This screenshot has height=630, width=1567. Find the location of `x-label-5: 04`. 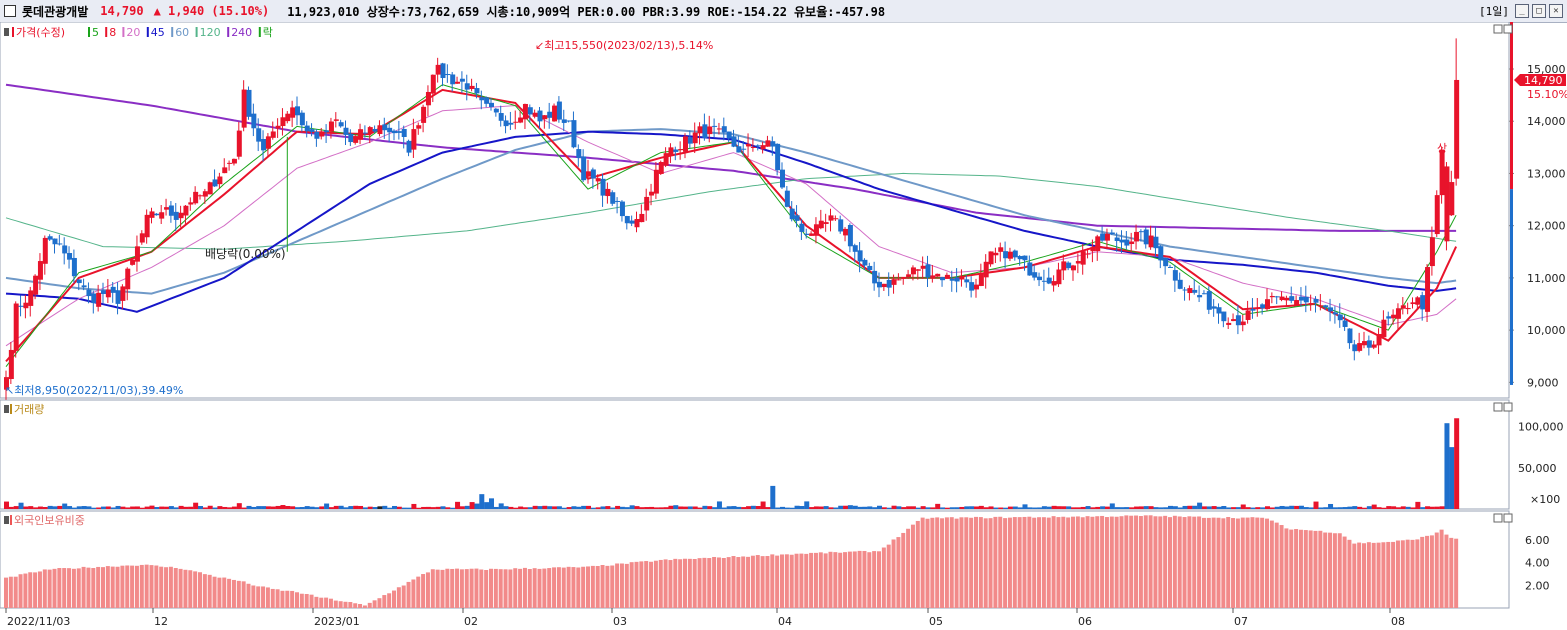

x-label-5: 04 is located at coordinates (785, 621).